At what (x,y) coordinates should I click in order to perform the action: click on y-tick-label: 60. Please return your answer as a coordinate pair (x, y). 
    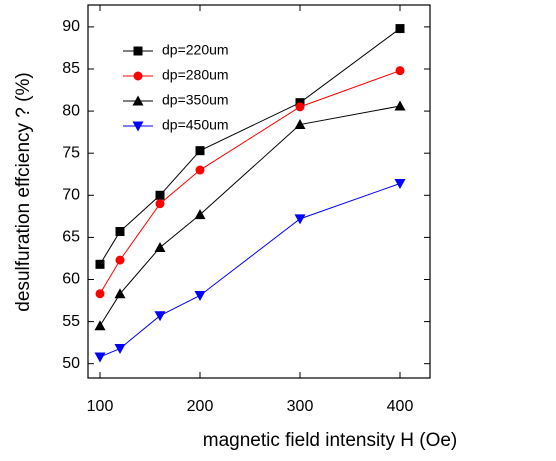
    Looking at the image, I should click on (71, 279).